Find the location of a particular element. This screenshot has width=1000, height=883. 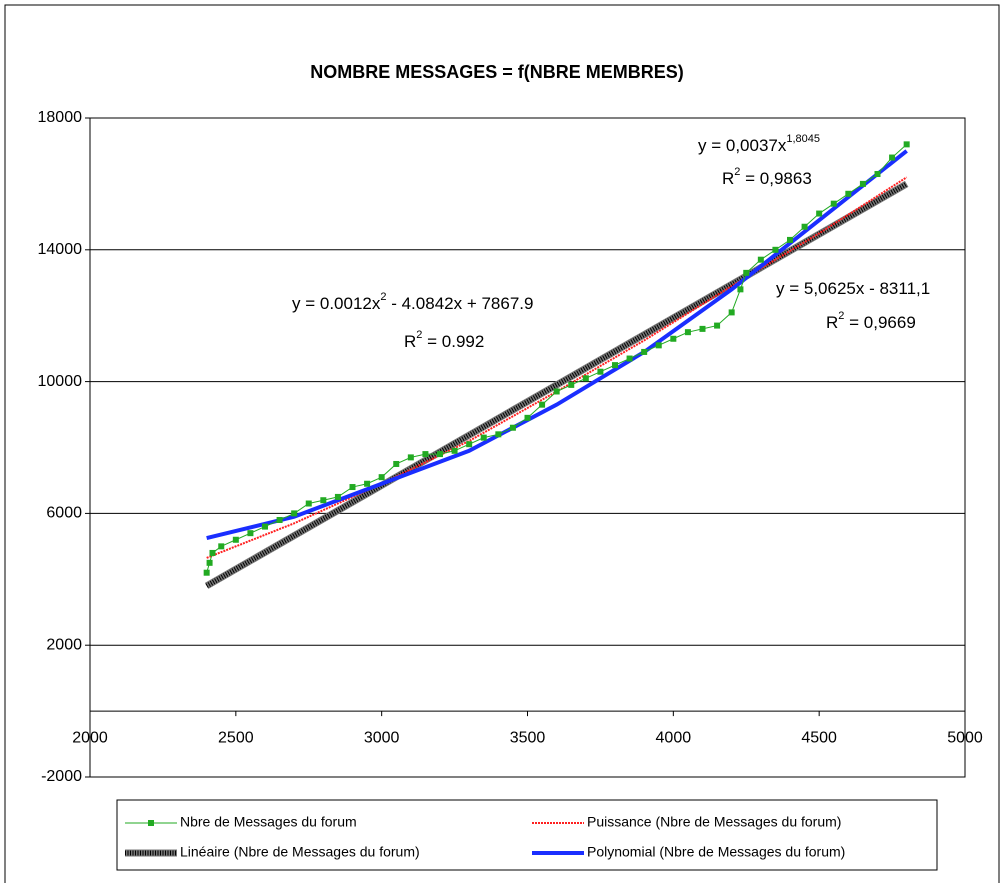

annotation-text: y = 0,0037x is located at coordinates (742, 145).